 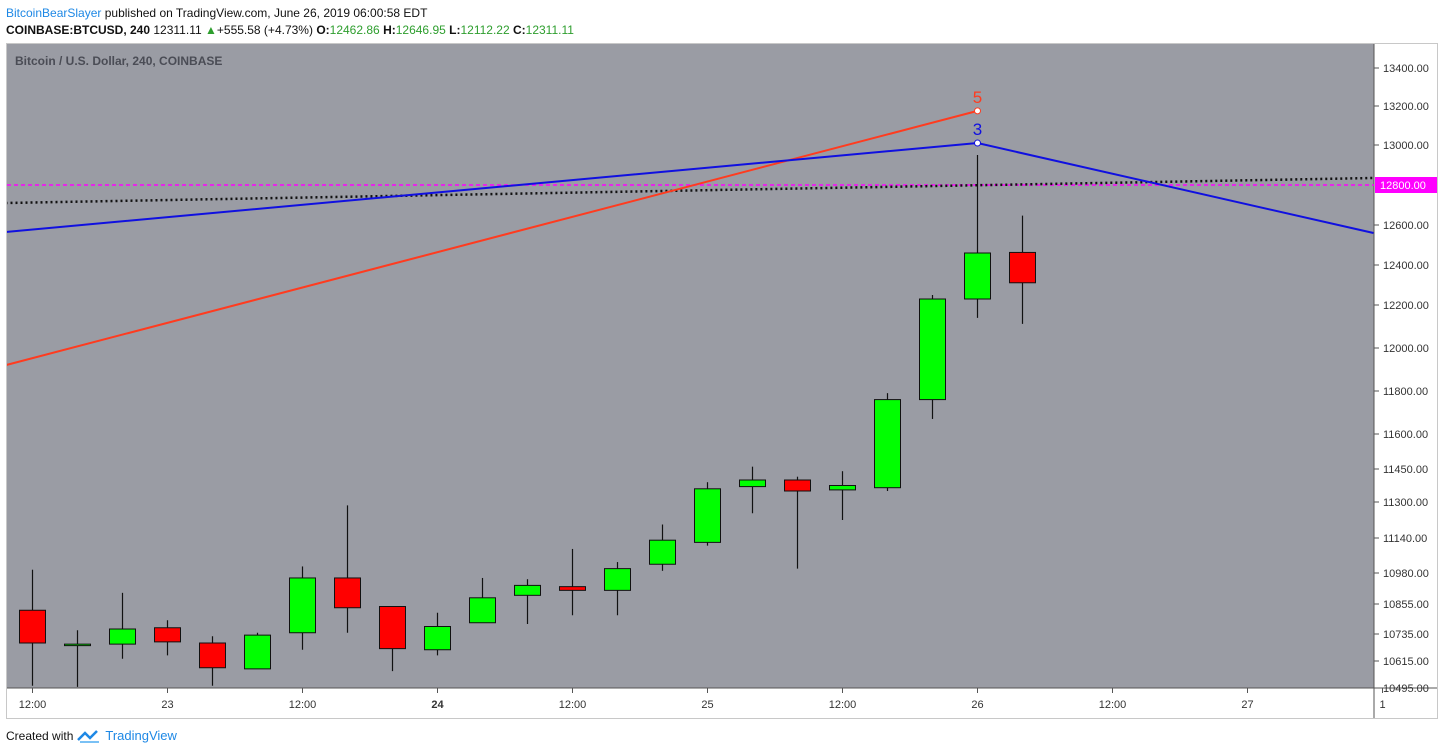 I want to click on y-tick-label: 11140.00, so click(x=1405, y=539).